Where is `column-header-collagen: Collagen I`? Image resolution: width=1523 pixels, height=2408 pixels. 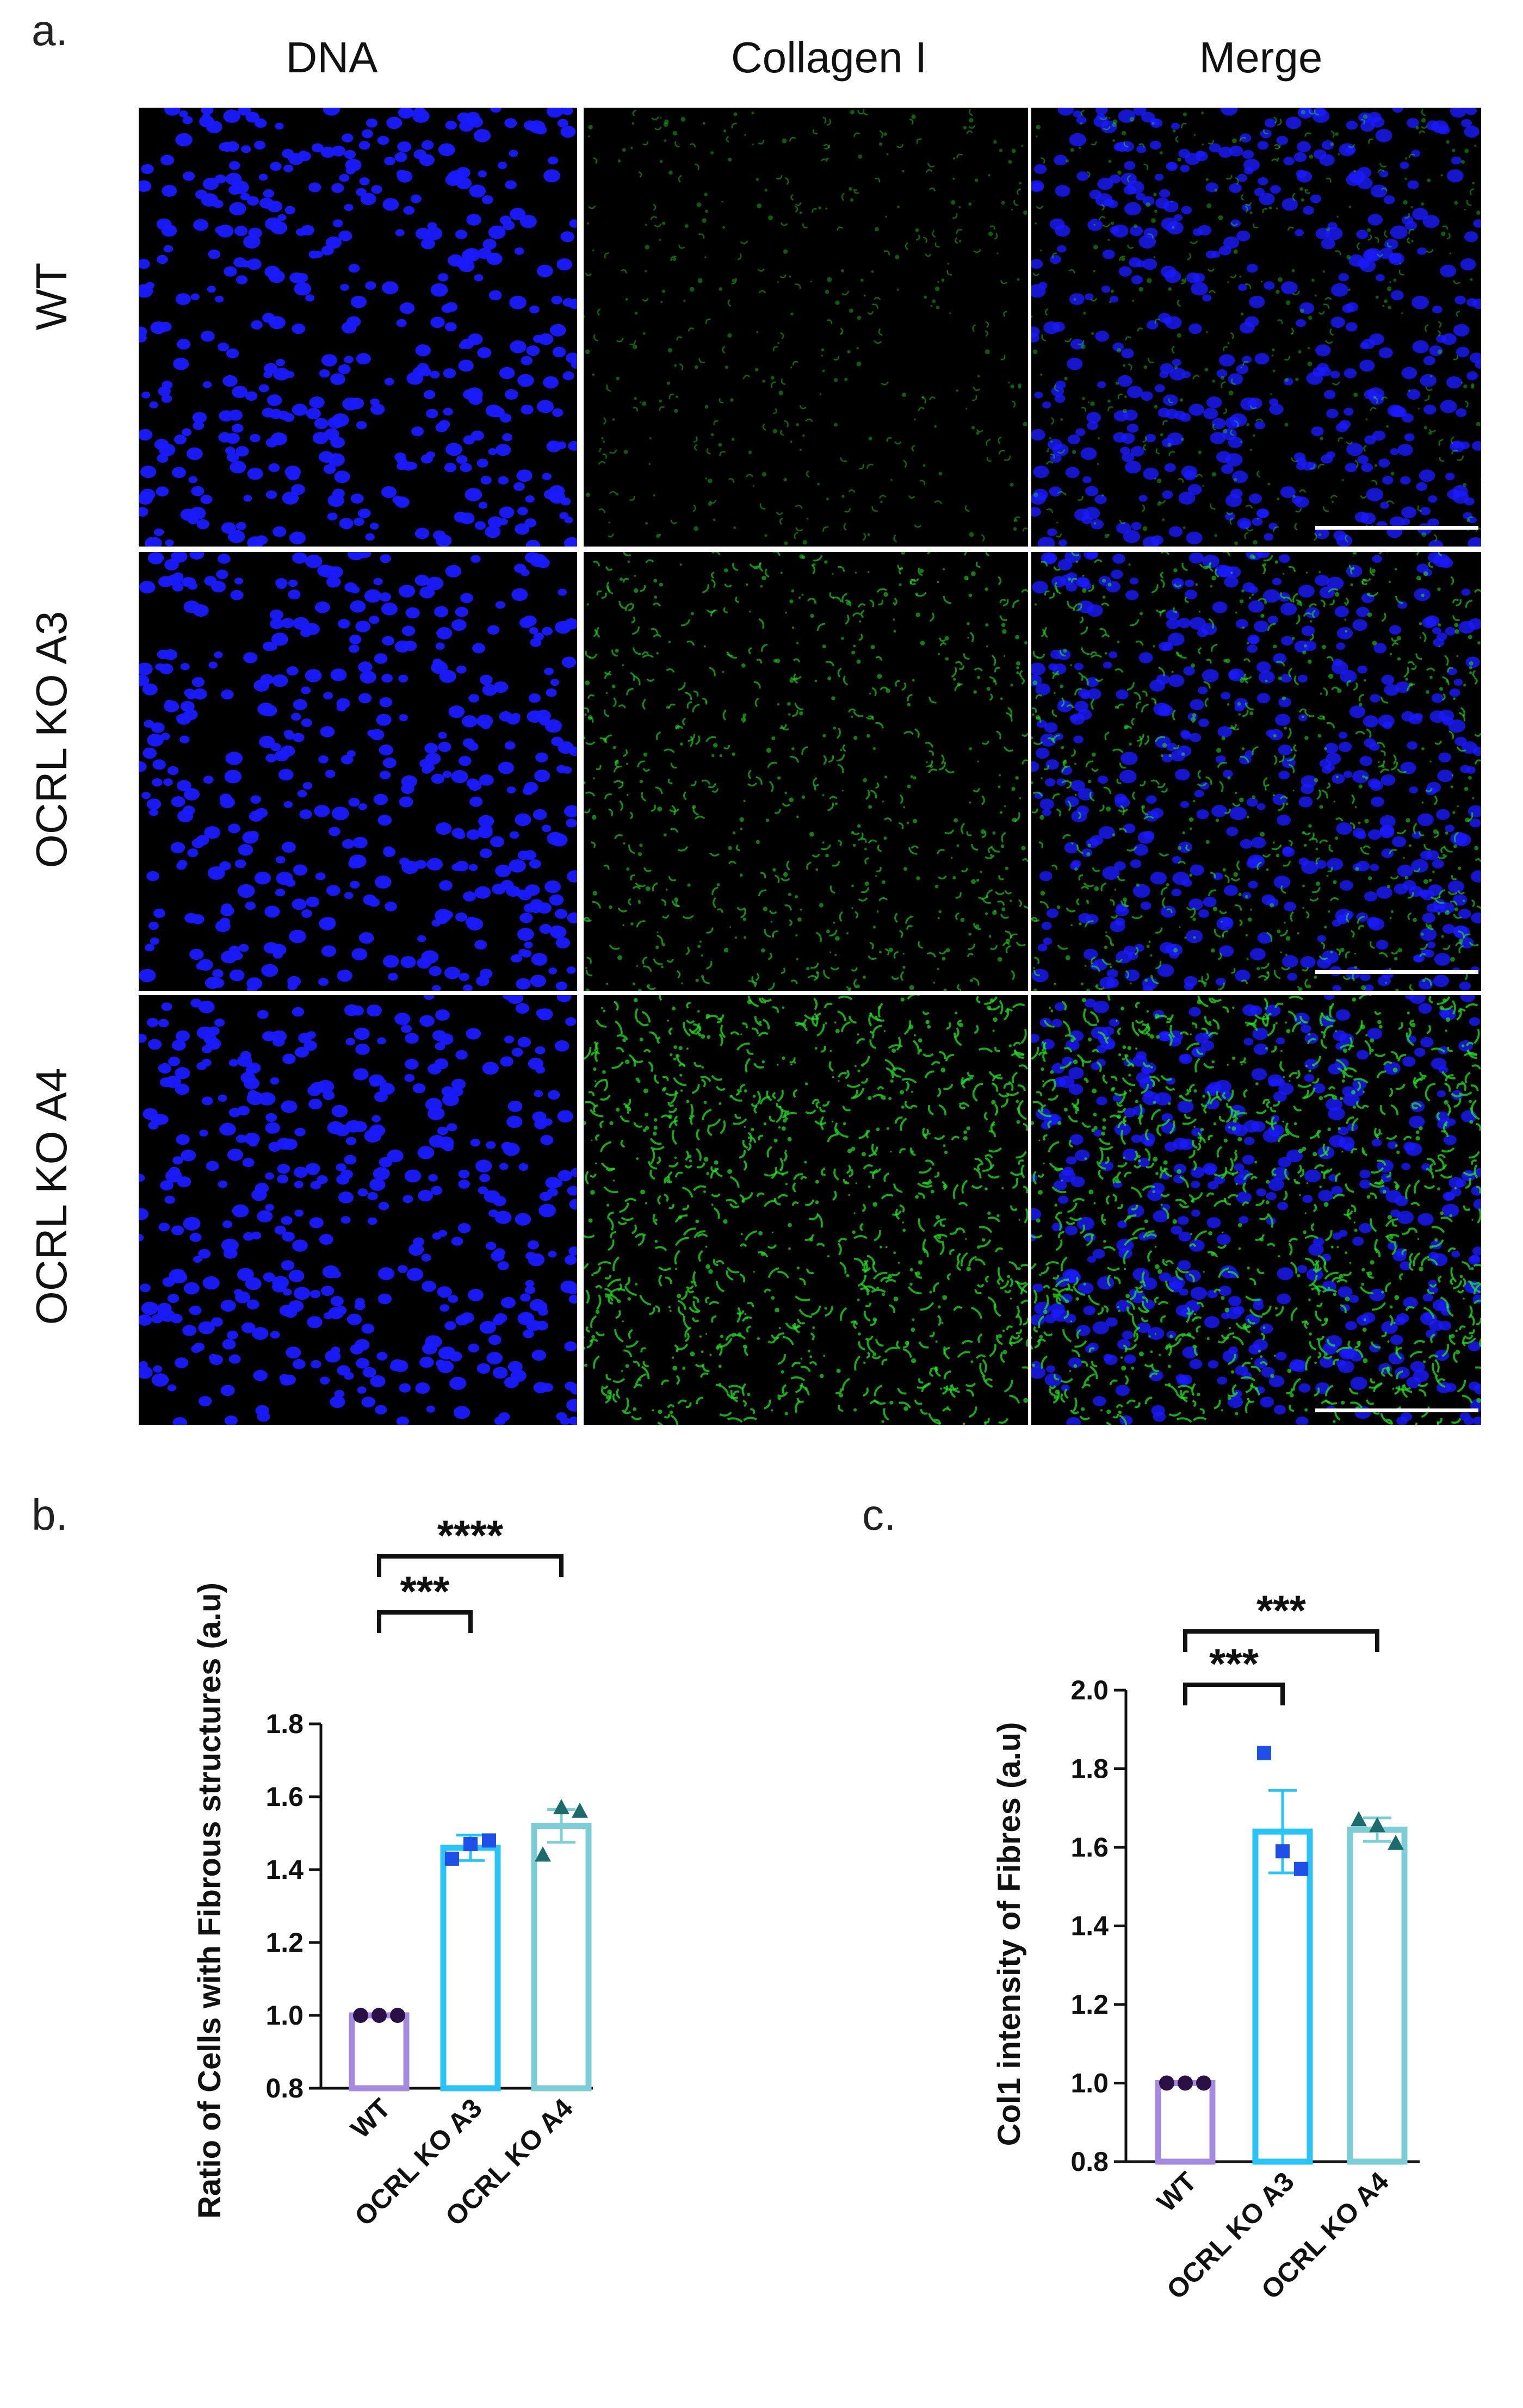
column-header-collagen: Collagen I is located at coordinates (829, 58).